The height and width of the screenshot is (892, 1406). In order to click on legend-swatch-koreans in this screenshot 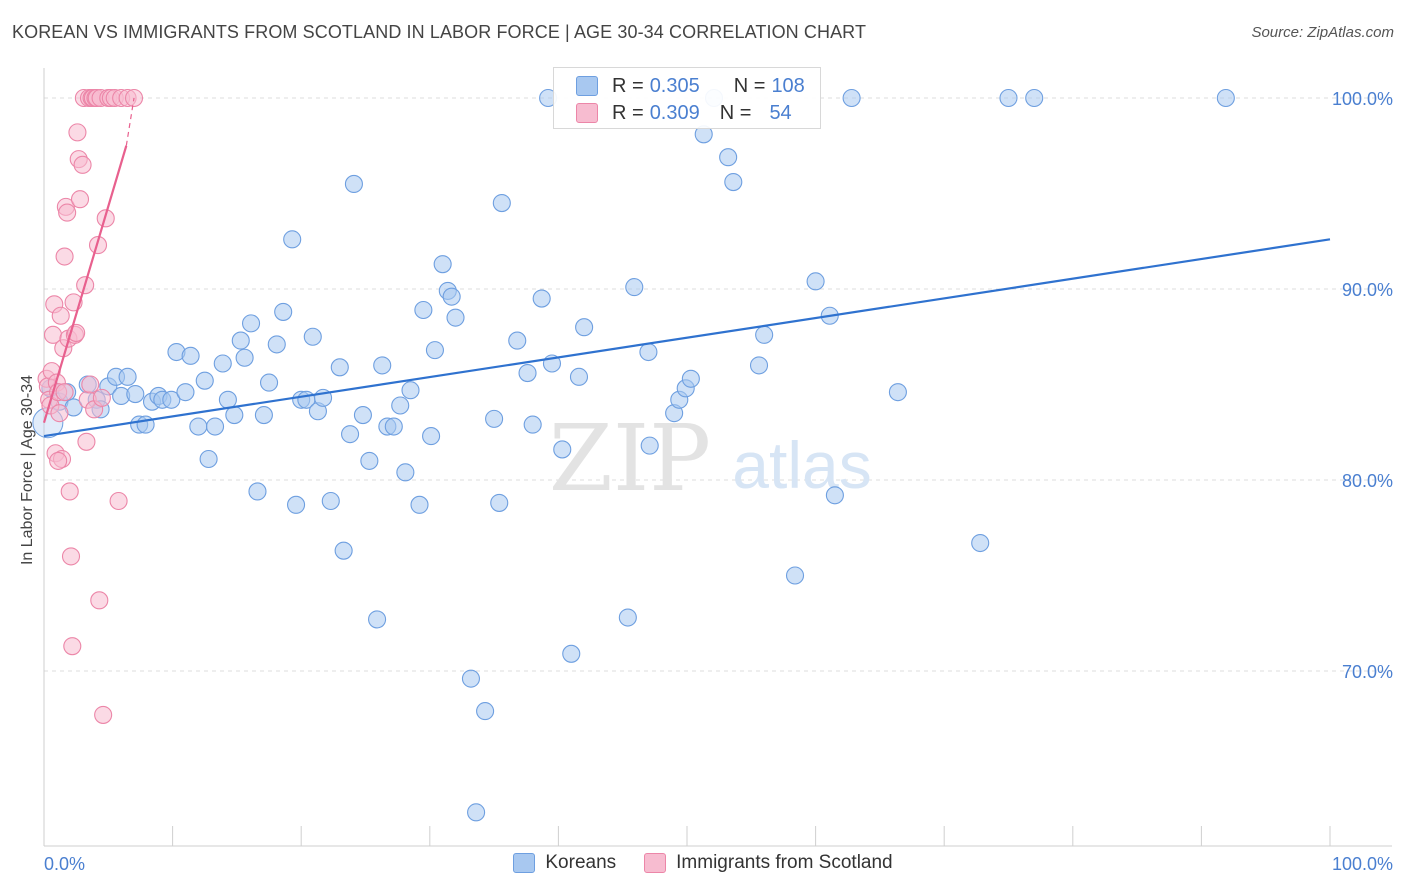, I will do `click(524, 863)`.